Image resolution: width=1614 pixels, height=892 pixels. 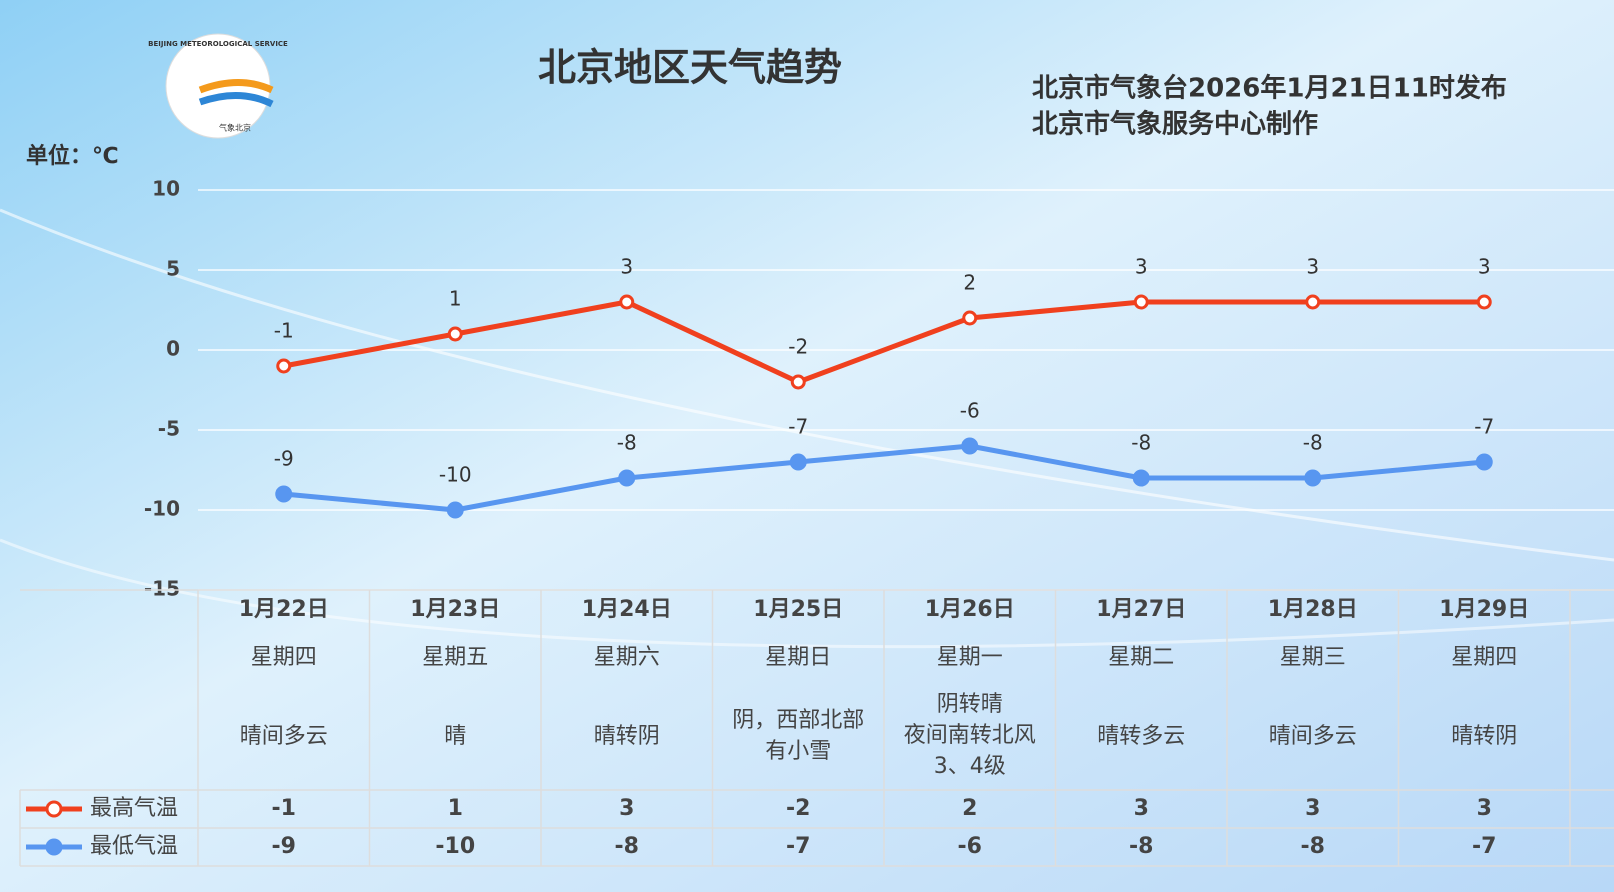 What do you see at coordinates (798, 609) in the screenshot?
I see `date-label: 1月25日` at bounding box center [798, 609].